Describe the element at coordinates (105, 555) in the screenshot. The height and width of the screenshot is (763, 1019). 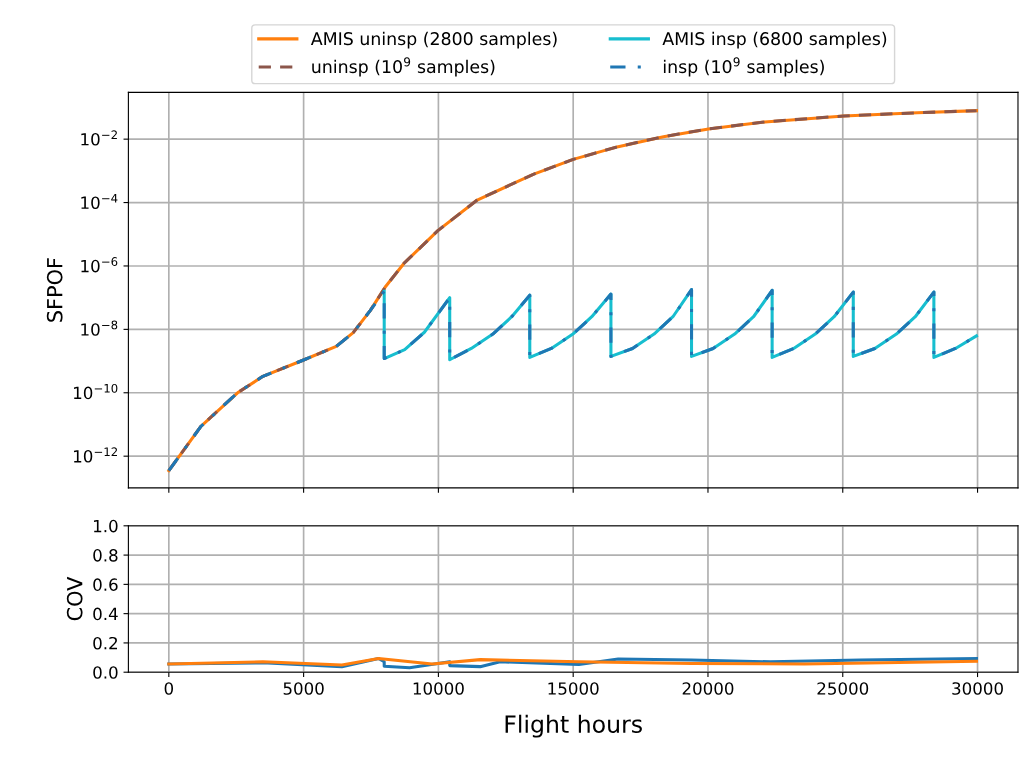
I see `y-tick-label: 0.8` at that location.